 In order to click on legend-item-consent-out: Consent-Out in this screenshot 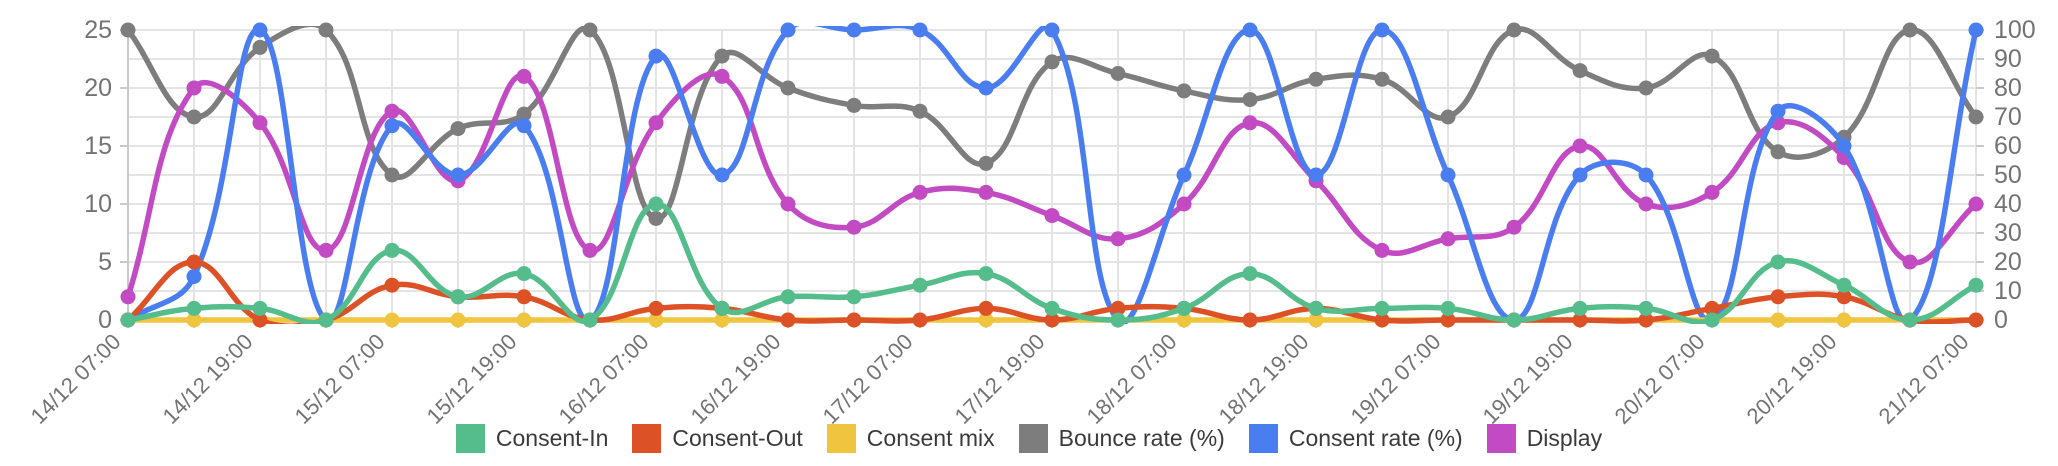, I will do `click(717, 438)`.